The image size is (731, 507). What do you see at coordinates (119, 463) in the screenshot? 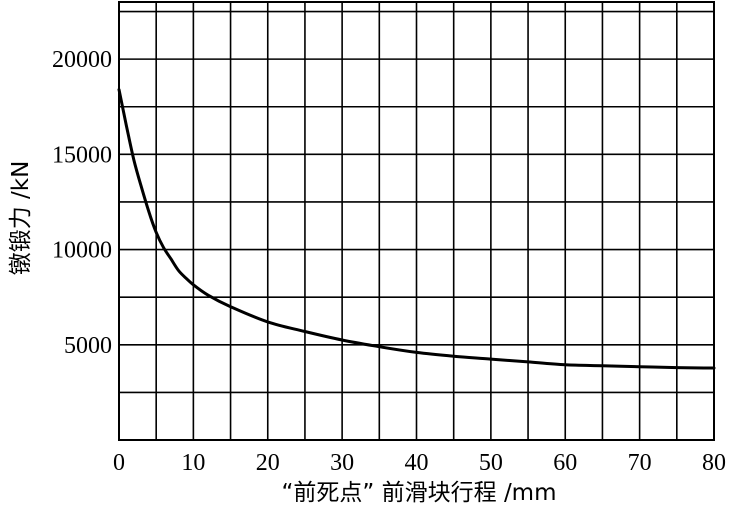
I see `x-tick-label: 0` at bounding box center [119, 463].